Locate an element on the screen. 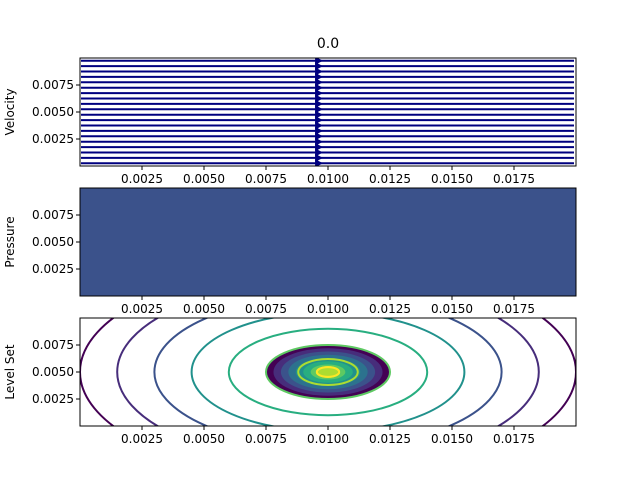 The height and width of the screenshot is (480, 640). level-set-inner-contour is located at coordinates (328, 372).